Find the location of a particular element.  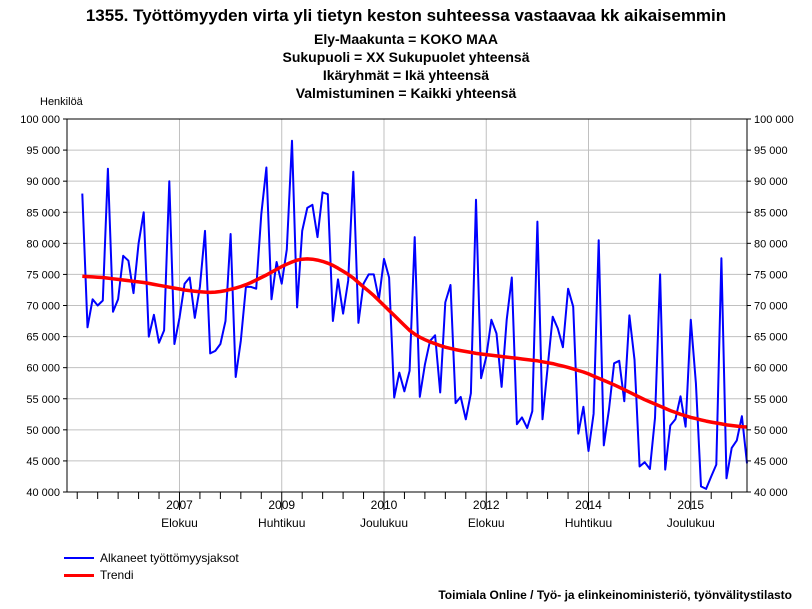

y-tick-label-left: 50 000 is located at coordinates (43, 431).